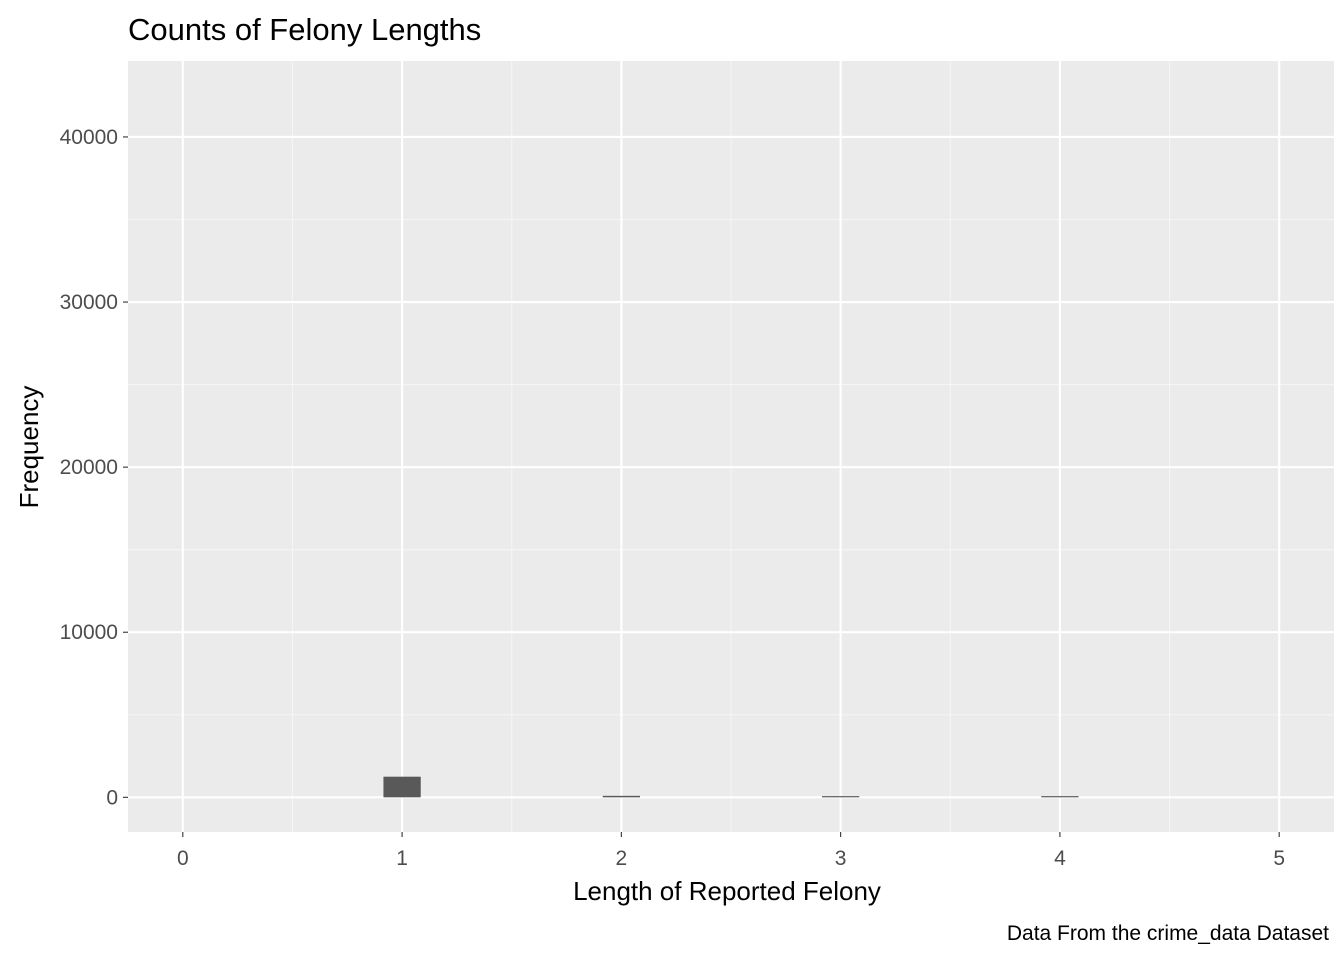  What do you see at coordinates (841, 858) in the screenshot?
I see `x-tick-label: 3` at bounding box center [841, 858].